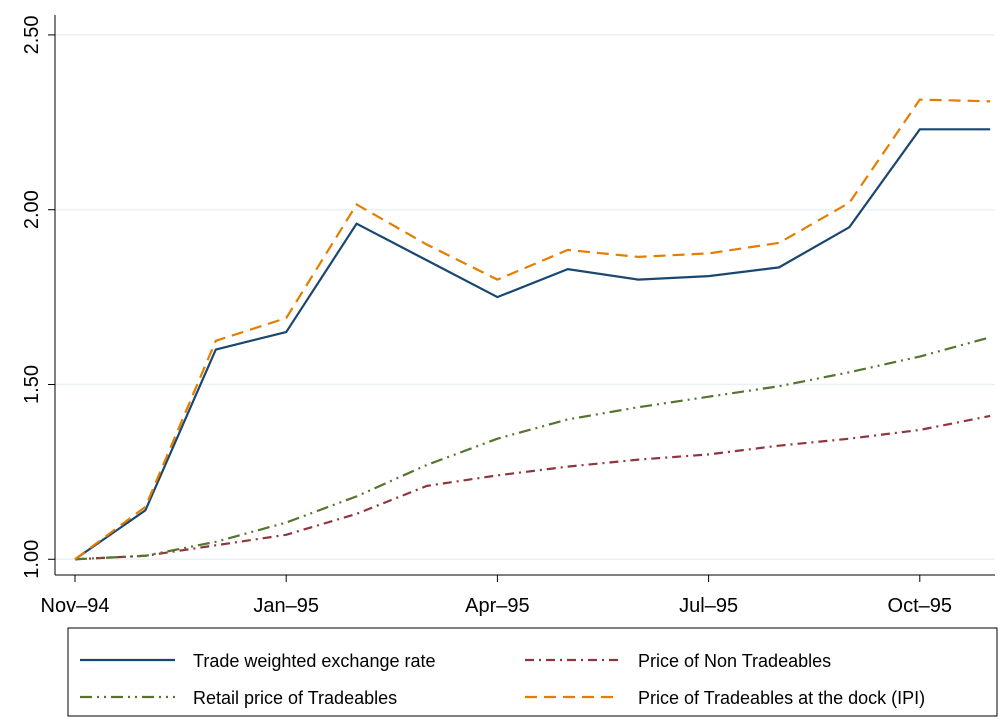 This screenshot has height=719, width=999. Describe the element at coordinates (734, 661) in the screenshot. I see `legend-label: Price of Non Tradeables` at that location.